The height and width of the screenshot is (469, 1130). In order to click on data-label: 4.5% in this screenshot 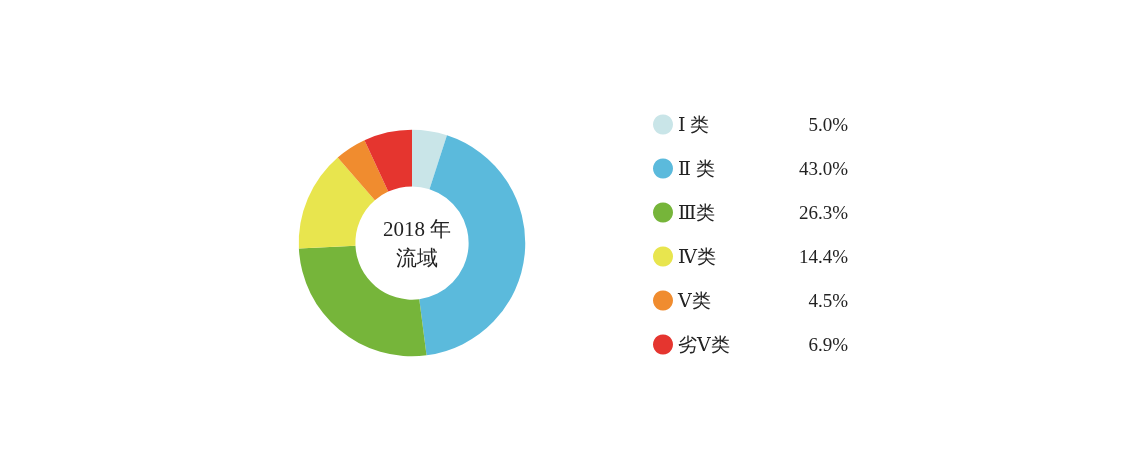, I will do `click(828, 300)`.